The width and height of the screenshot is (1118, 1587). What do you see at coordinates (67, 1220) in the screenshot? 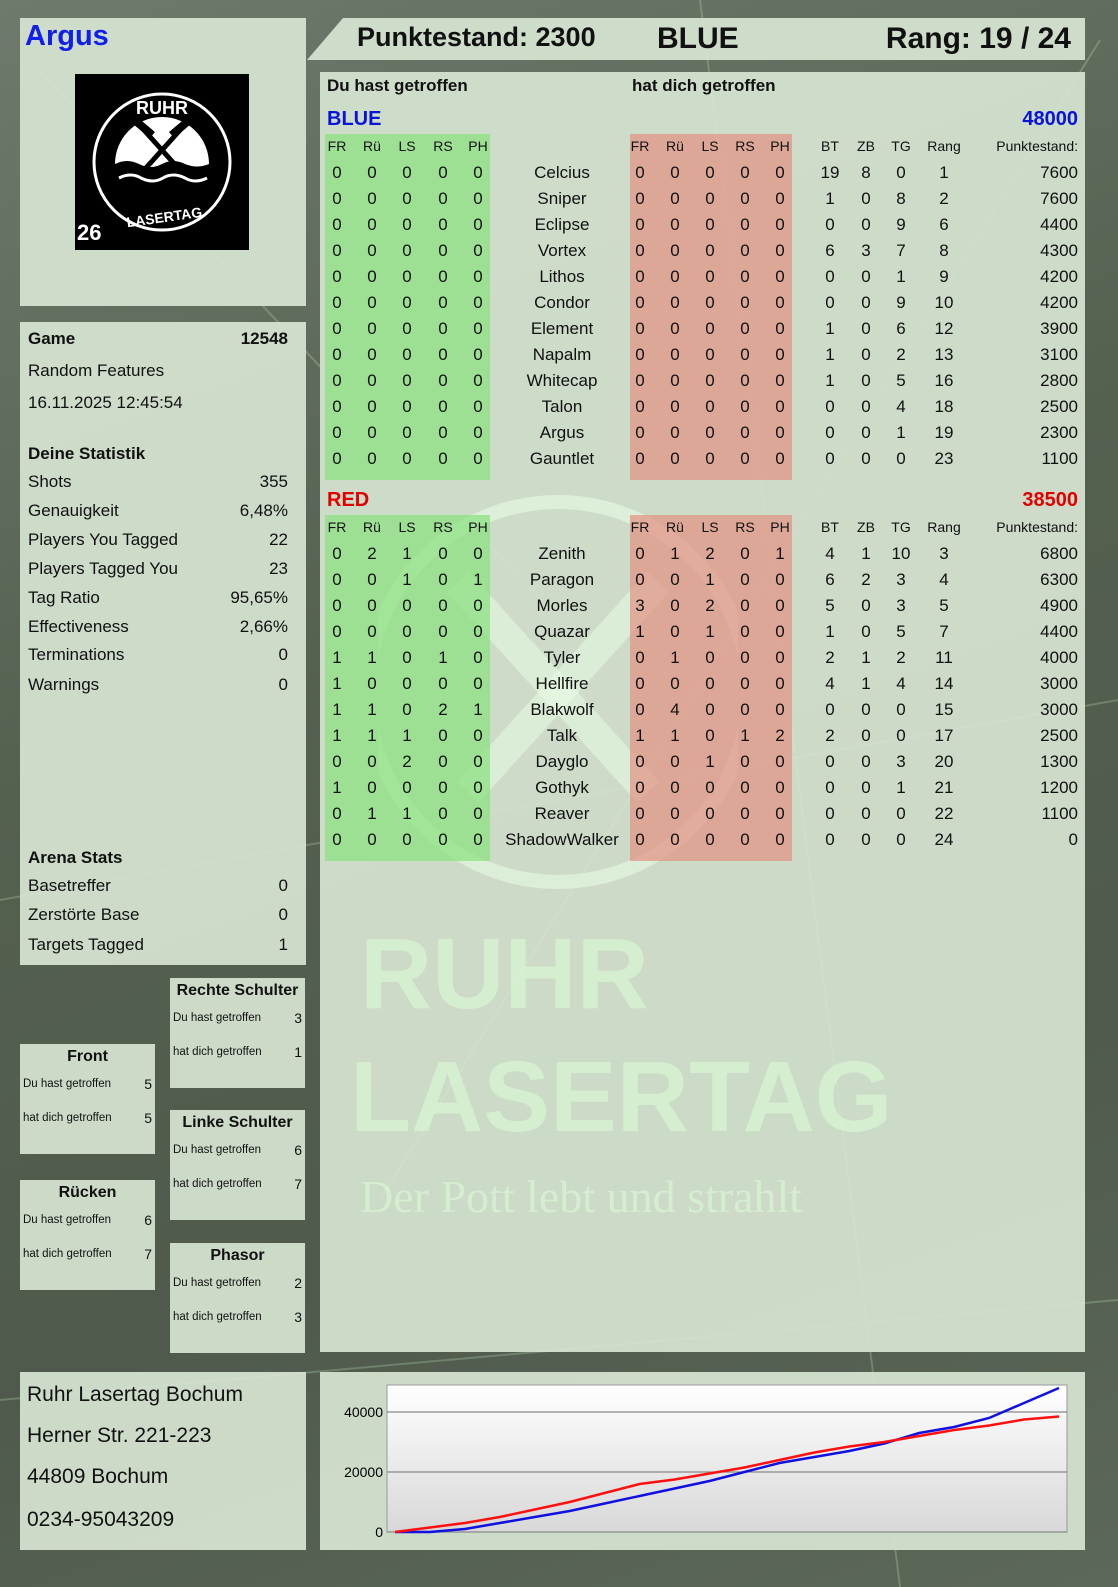
I see `zone-hit-label: Du hast getroffen` at bounding box center [67, 1220].